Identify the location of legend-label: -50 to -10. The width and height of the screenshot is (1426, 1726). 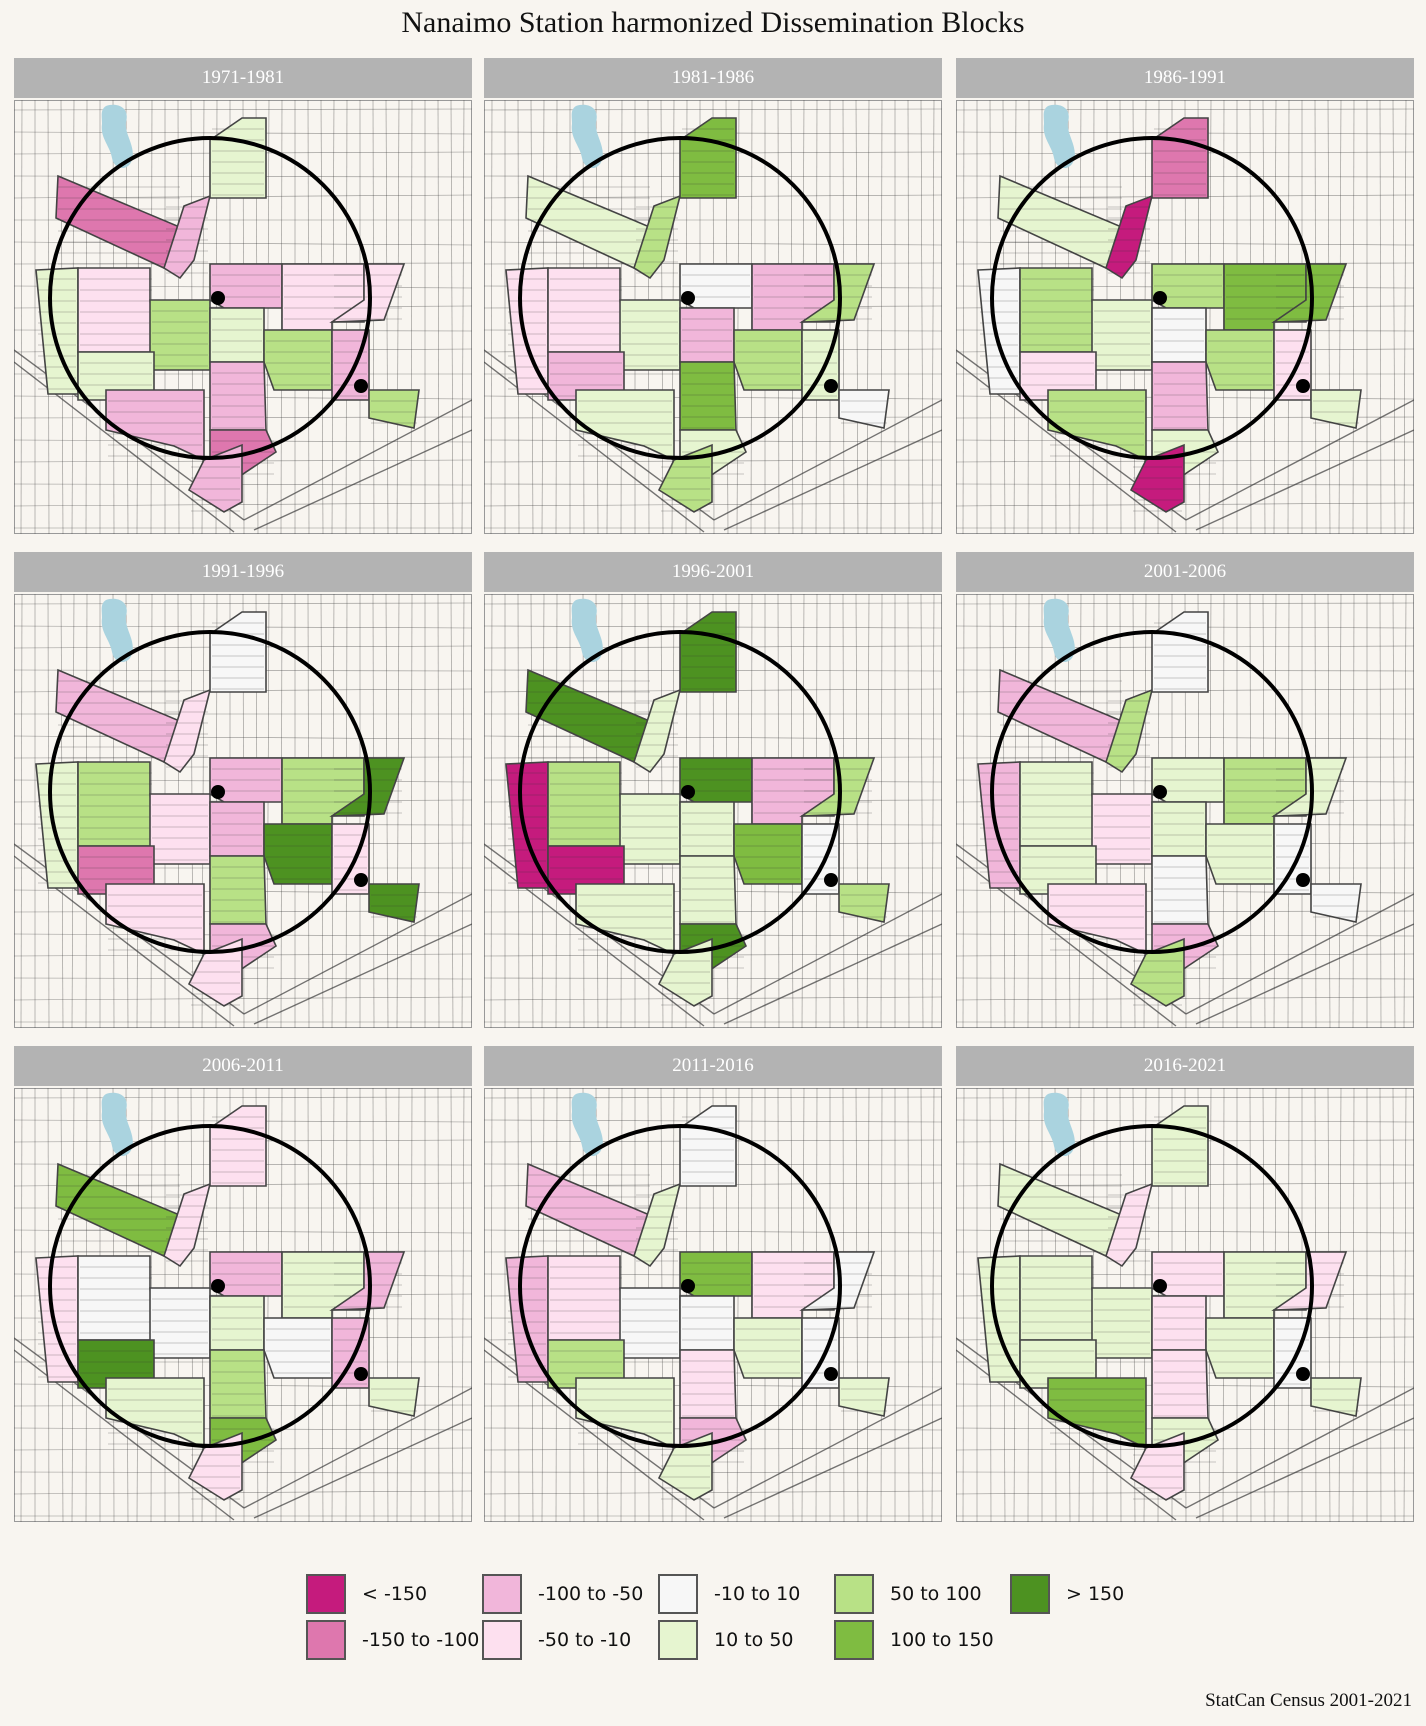
(585, 1640).